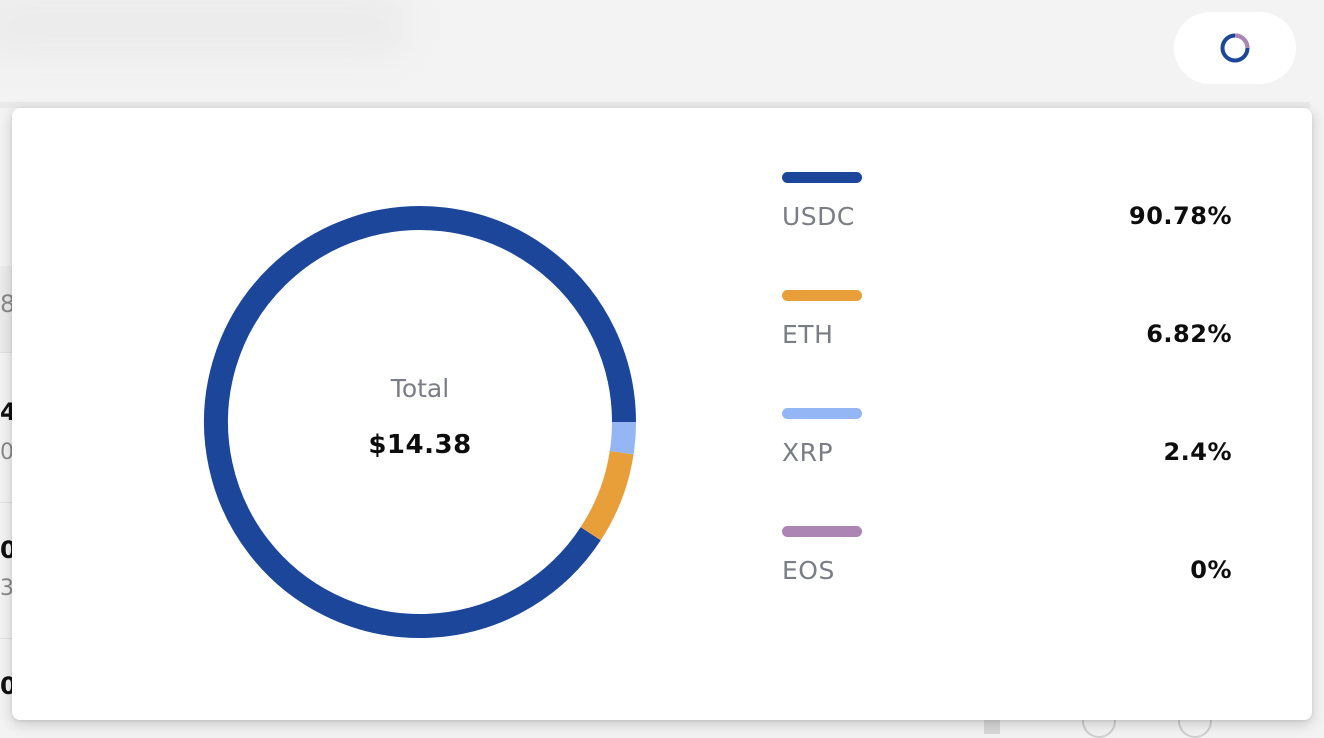  I want to click on legend-item-eth: ETH 6.82%, so click(1007, 330).